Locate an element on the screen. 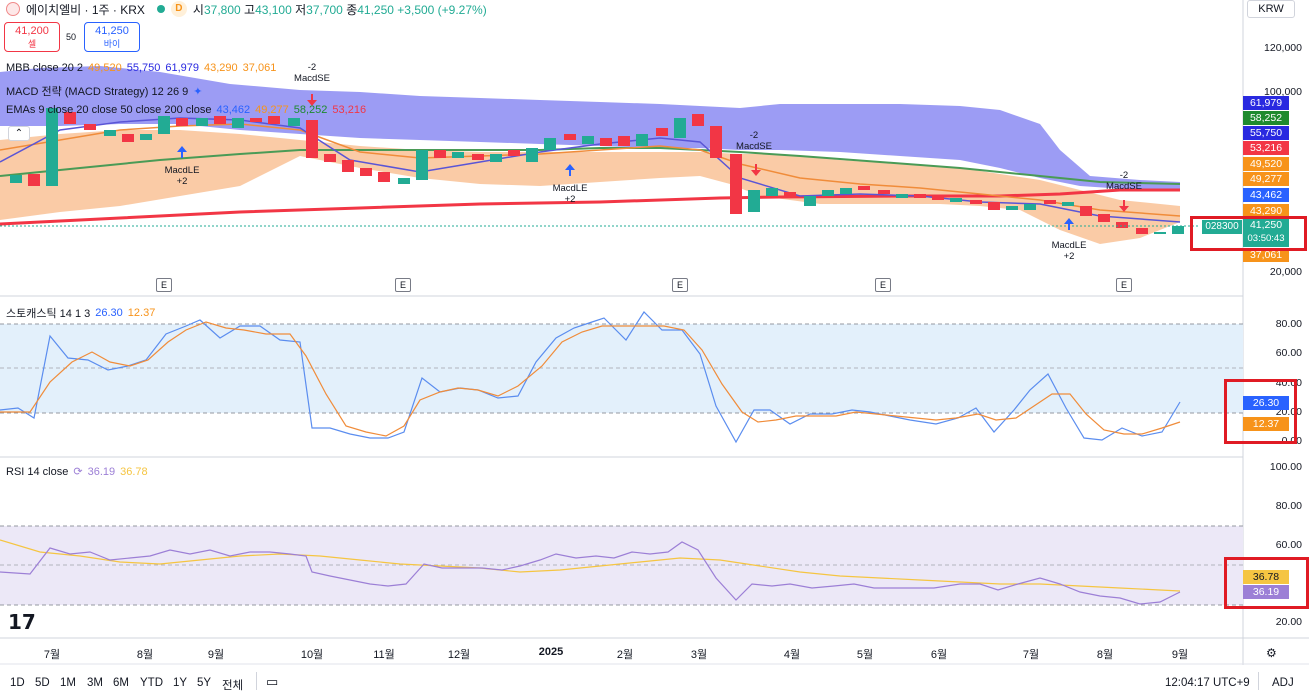 The image size is (1309, 695). sell-button: 41,200 셀 is located at coordinates (32, 37).